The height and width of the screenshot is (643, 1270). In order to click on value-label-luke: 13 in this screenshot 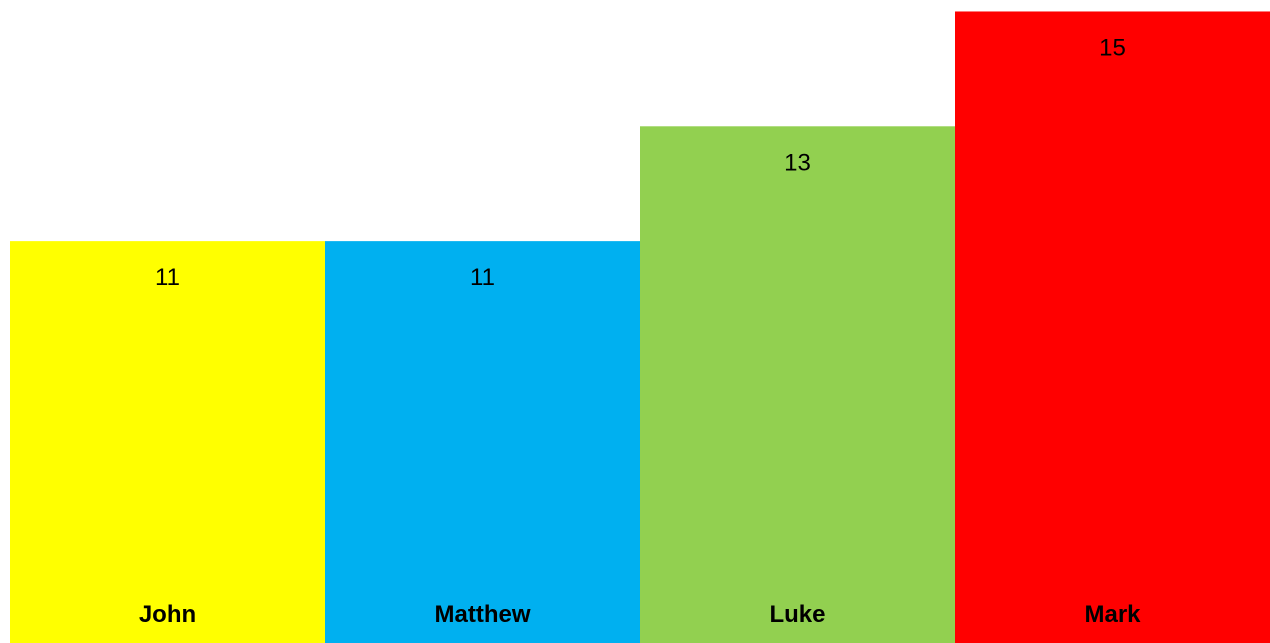, I will do `click(797, 162)`.